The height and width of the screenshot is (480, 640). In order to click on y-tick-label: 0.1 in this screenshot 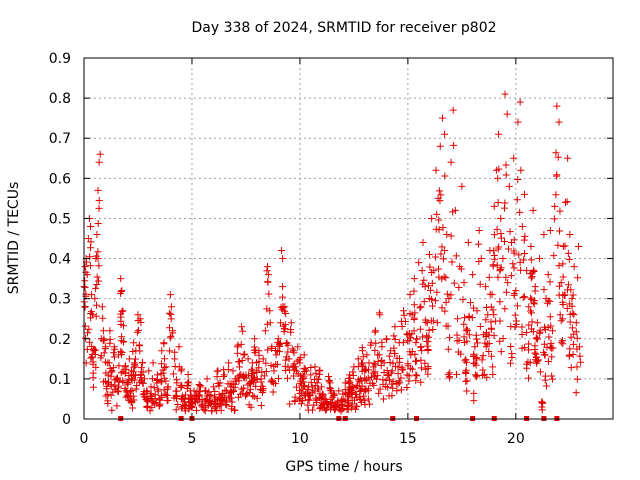, I will do `click(60, 380)`.